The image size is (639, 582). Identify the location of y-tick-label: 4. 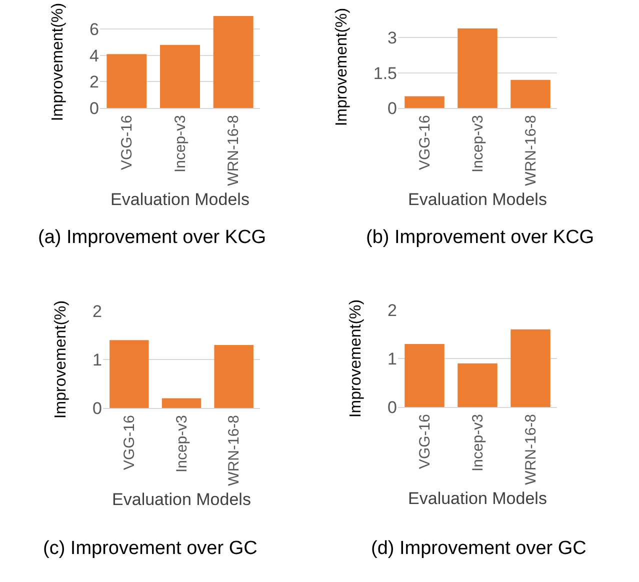
(94, 56).